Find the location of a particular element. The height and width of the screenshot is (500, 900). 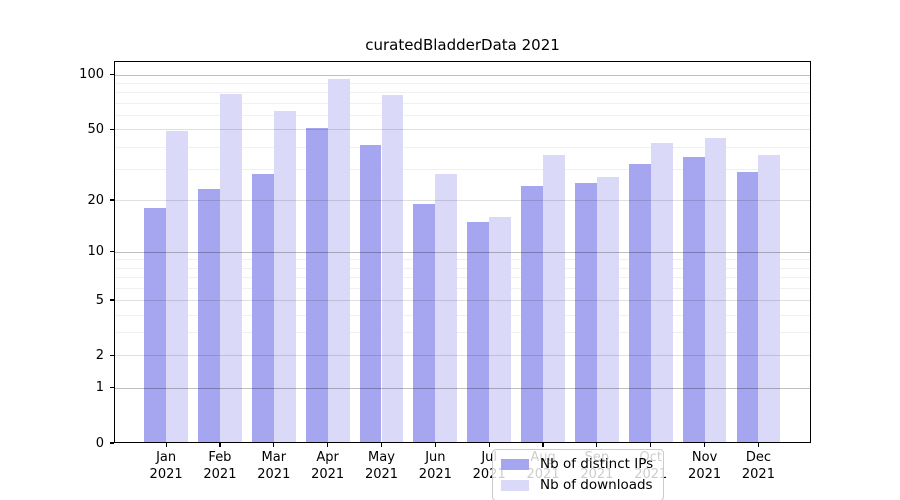

legend-item-distinct-ips: Nb of distinct IPs is located at coordinates (577, 464).